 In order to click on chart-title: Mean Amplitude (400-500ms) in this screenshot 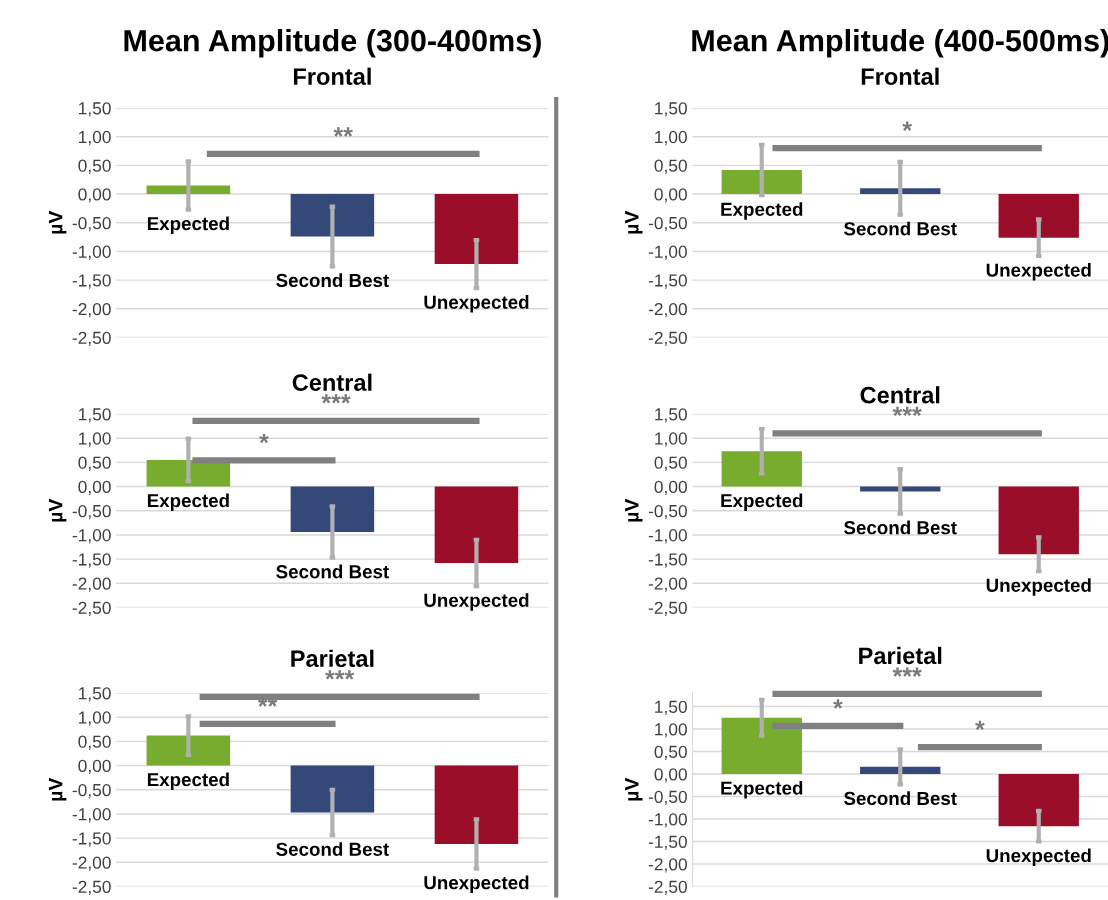, I will do `click(900, 43)`.